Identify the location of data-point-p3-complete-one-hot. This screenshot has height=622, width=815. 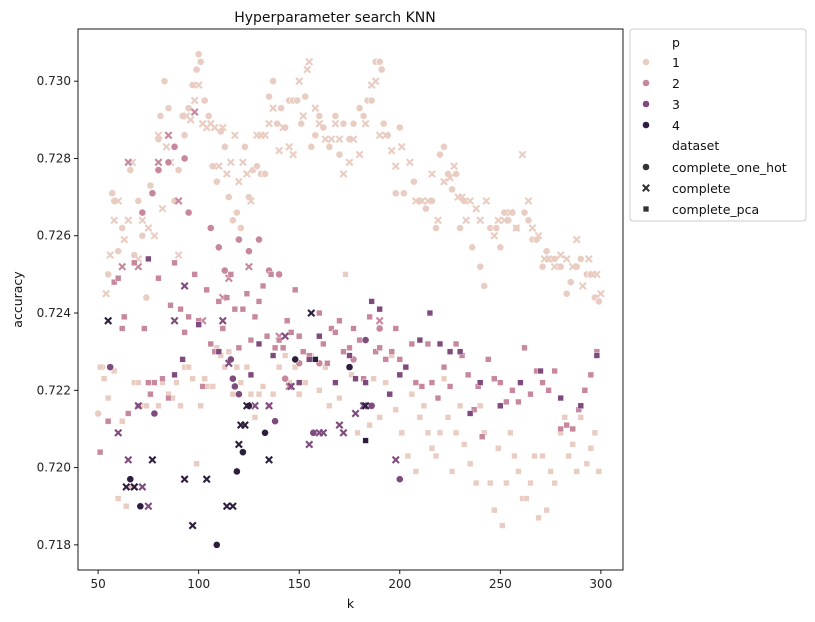
(313, 432).